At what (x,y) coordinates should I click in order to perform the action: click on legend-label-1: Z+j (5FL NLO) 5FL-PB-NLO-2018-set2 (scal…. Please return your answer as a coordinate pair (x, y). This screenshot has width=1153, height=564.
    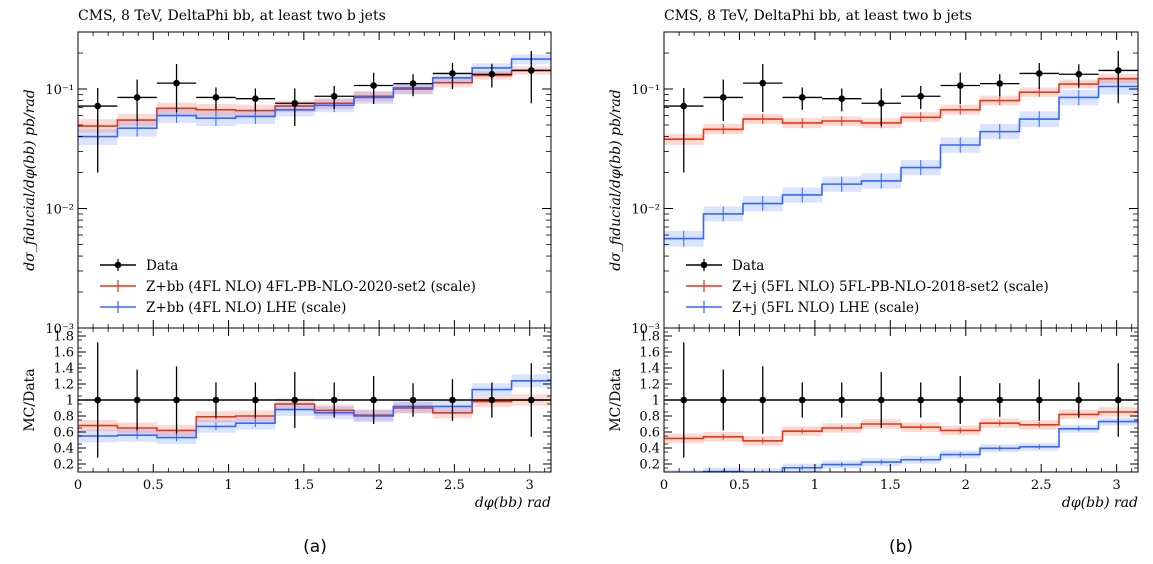
    Looking at the image, I should click on (890, 287).